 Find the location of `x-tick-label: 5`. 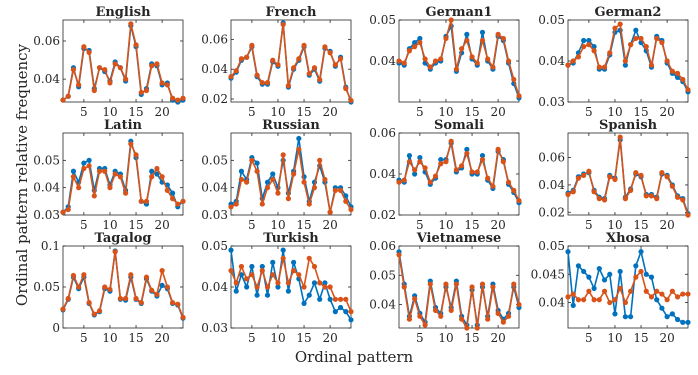

x-tick-label: 5 is located at coordinates (589, 112).